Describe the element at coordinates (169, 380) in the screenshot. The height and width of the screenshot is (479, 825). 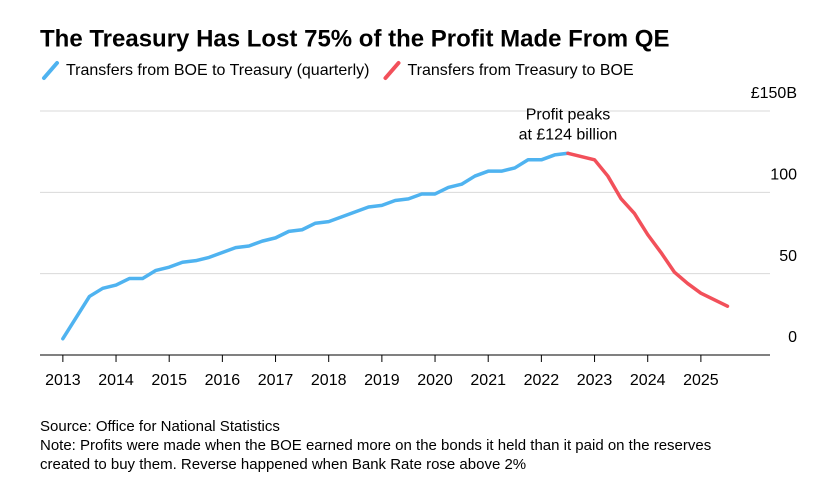
I see `x-tick-label: 2015` at that location.